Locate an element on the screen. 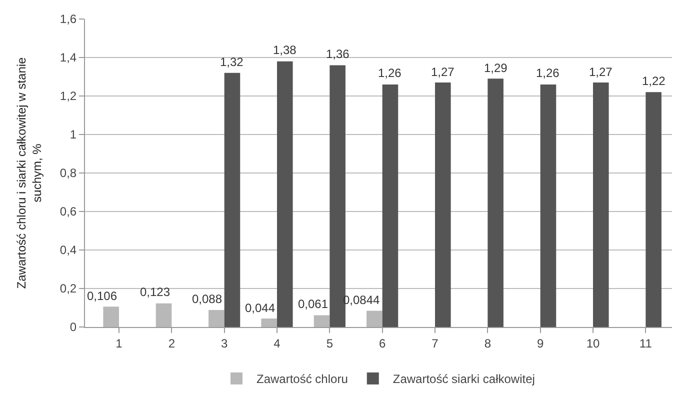 The image size is (687, 405). data-label: 1,32 is located at coordinates (232, 62).